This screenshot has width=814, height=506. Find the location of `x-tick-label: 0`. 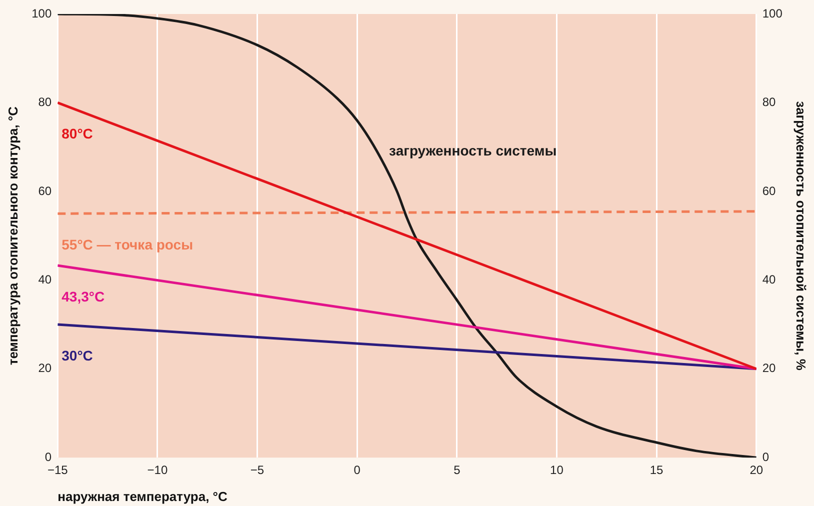

x-tick-label: 0 is located at coordinates (357, 470).